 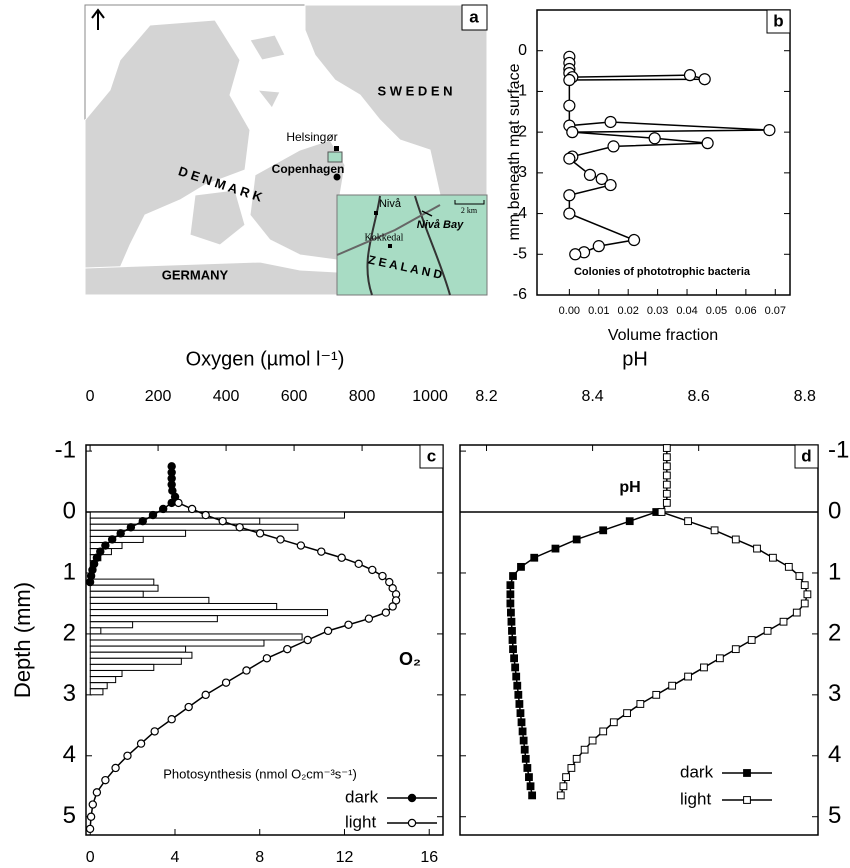 What do you see at coordinates (569, 311) in the screenshot?
I see `x-tick-label: 0.00` at bounding box center [569, 311].